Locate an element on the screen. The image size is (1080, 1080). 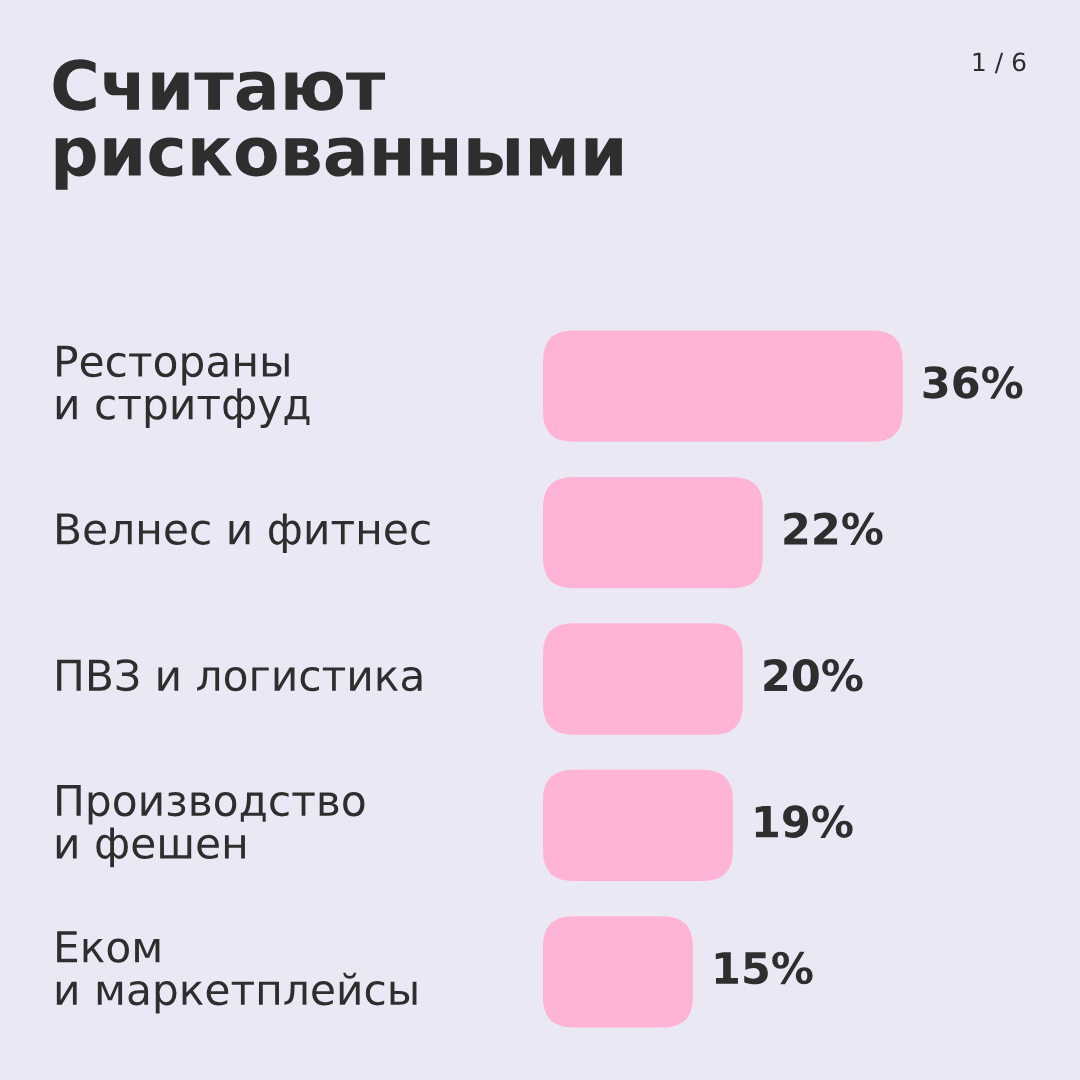
text: 1 / 6 is located at coordinates (999, 63).